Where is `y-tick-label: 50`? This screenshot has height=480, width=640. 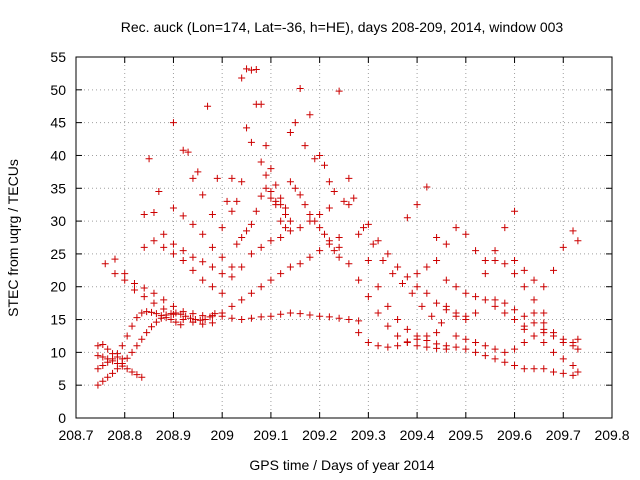 y-tick-label: 50 is located at coordinates (58, 90).